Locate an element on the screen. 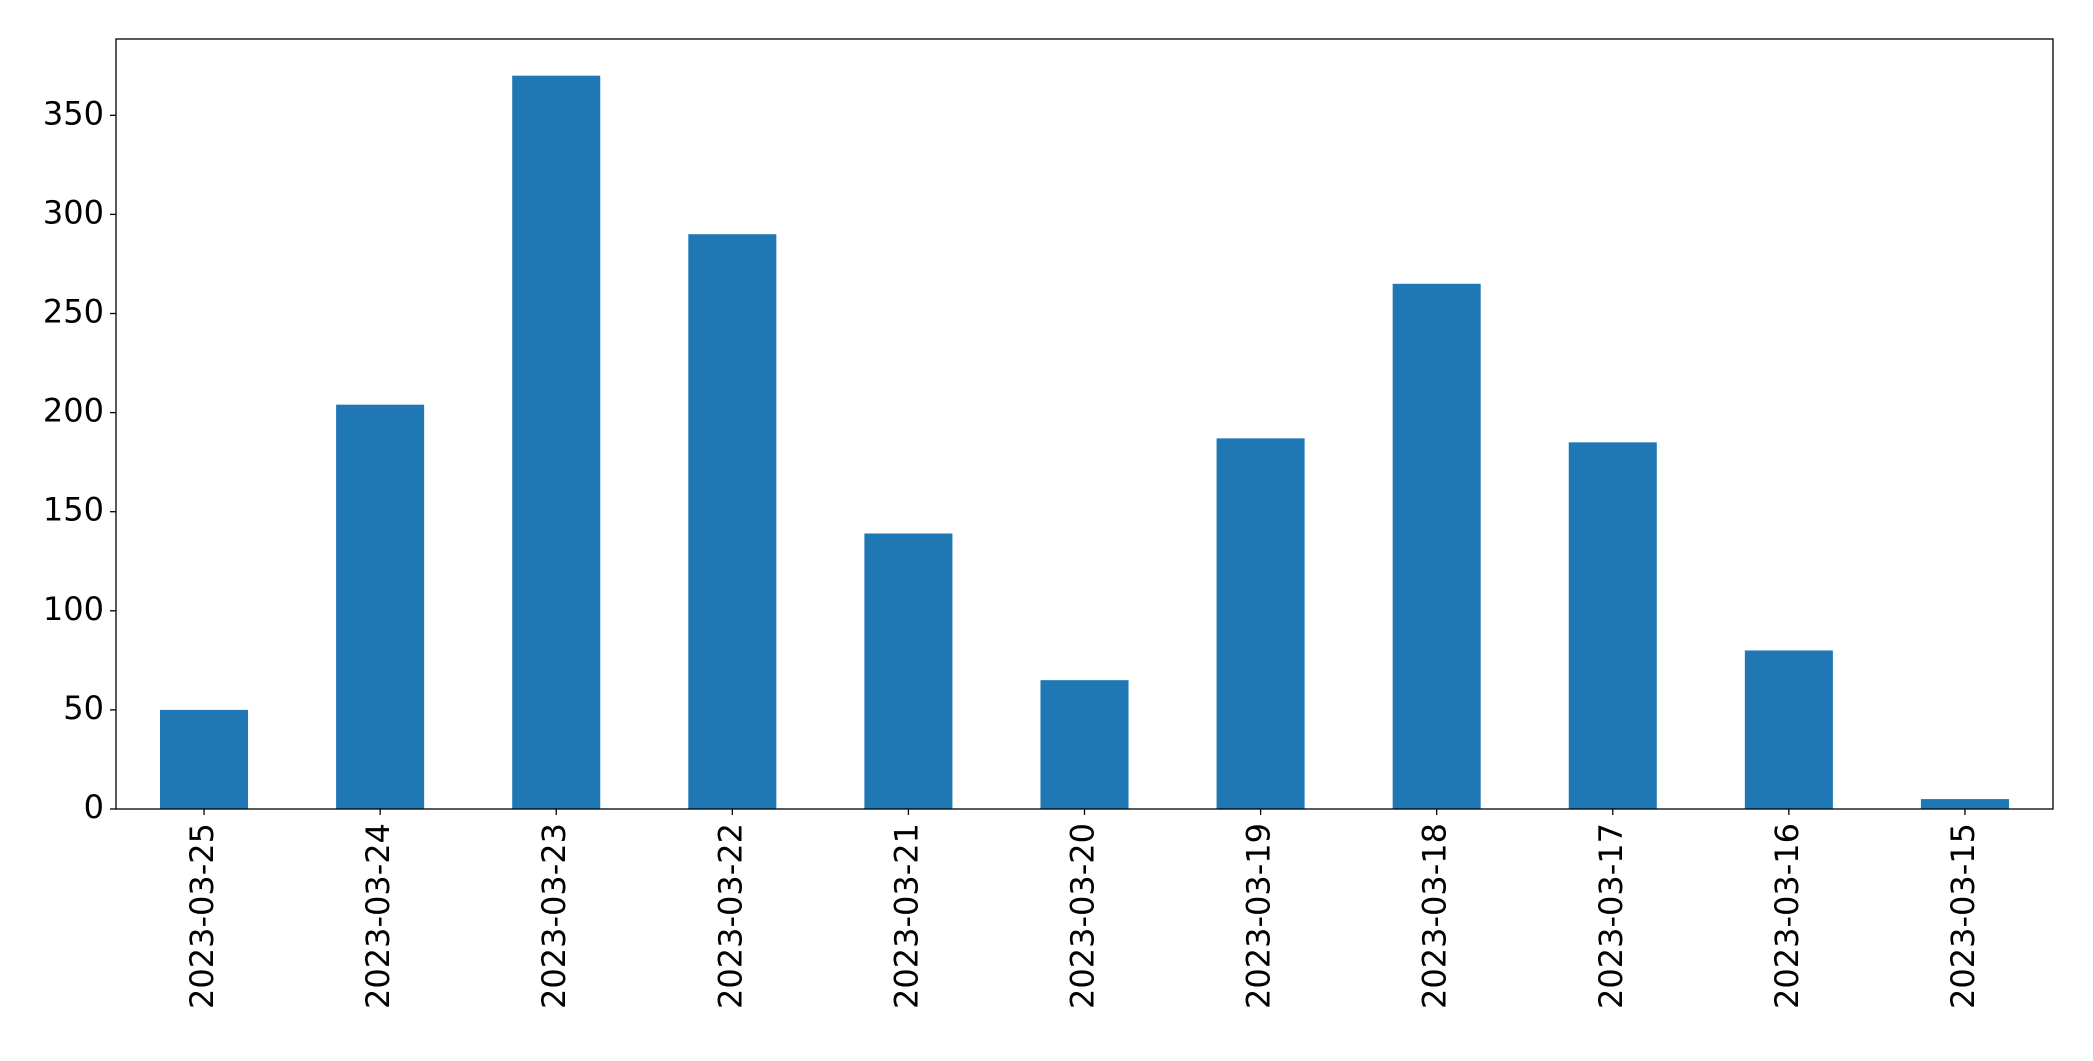  y-tick-label: 150 is located at coordinates (73, 510).